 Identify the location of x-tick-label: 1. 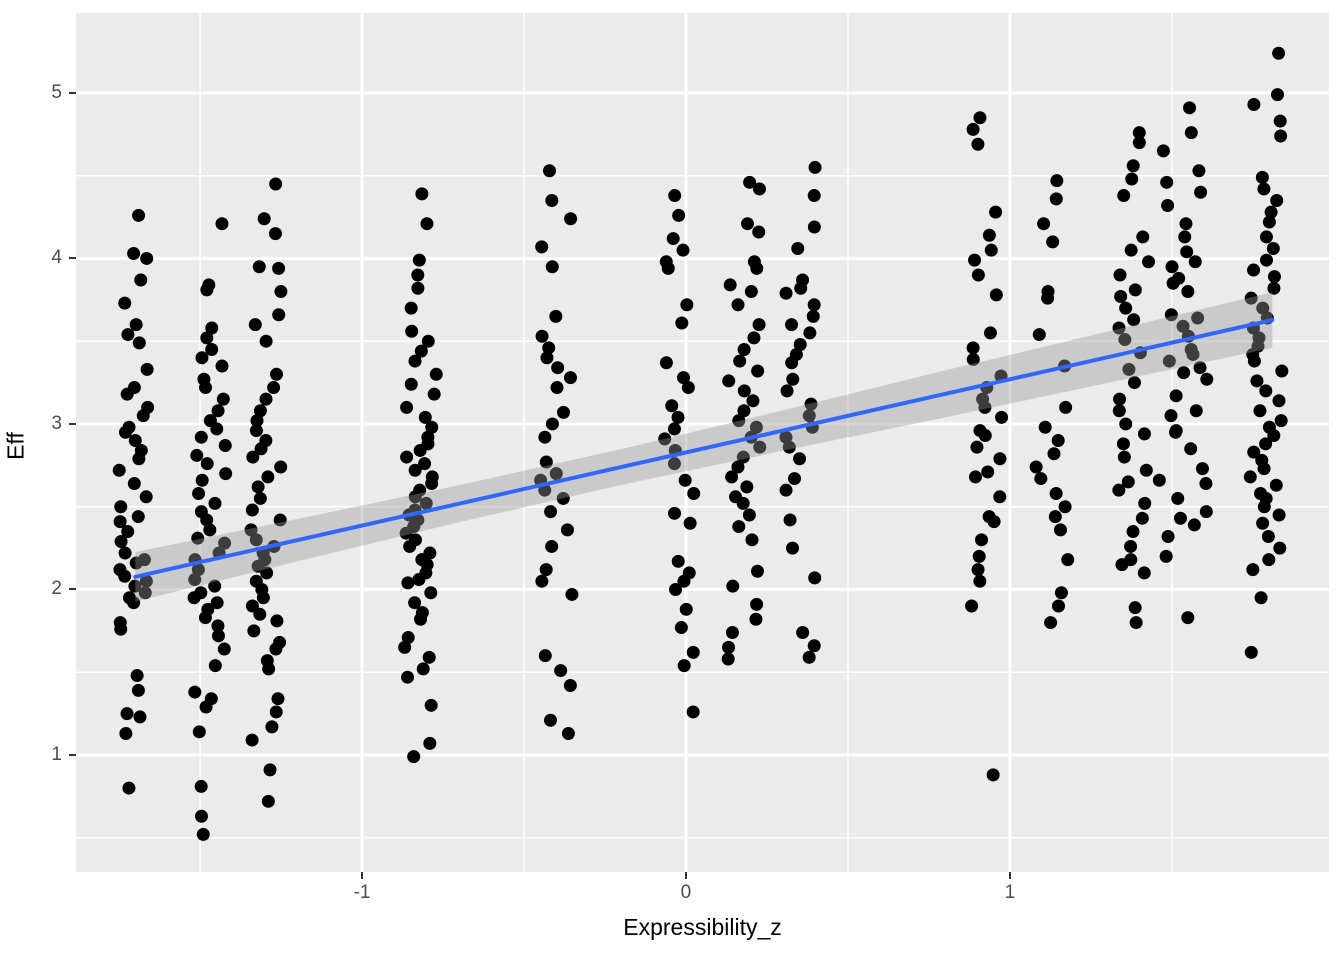
(1010, 892).